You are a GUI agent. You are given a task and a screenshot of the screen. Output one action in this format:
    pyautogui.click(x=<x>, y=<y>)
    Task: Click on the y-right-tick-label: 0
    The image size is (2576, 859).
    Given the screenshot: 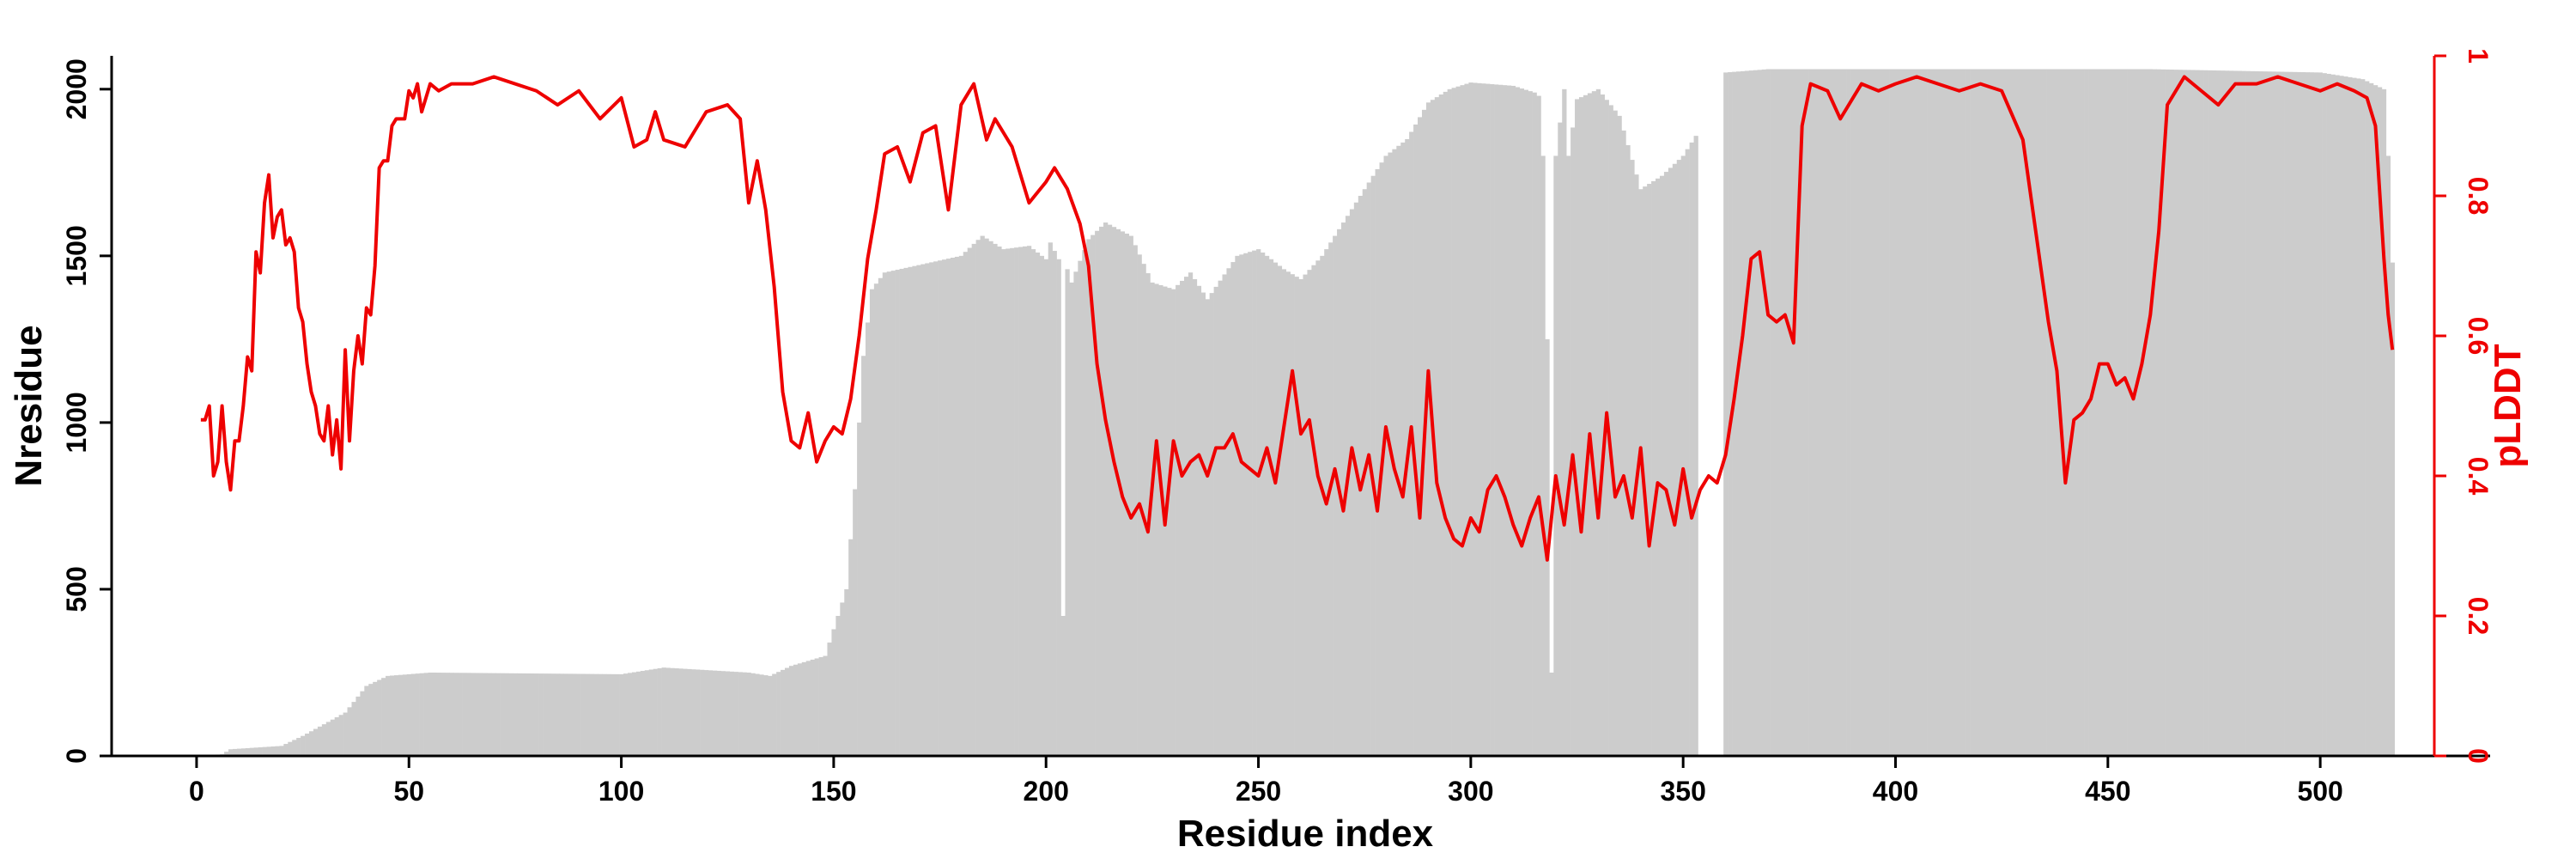 What is the action you would take?
    pyautogui.click(x=2478, y=756)
    